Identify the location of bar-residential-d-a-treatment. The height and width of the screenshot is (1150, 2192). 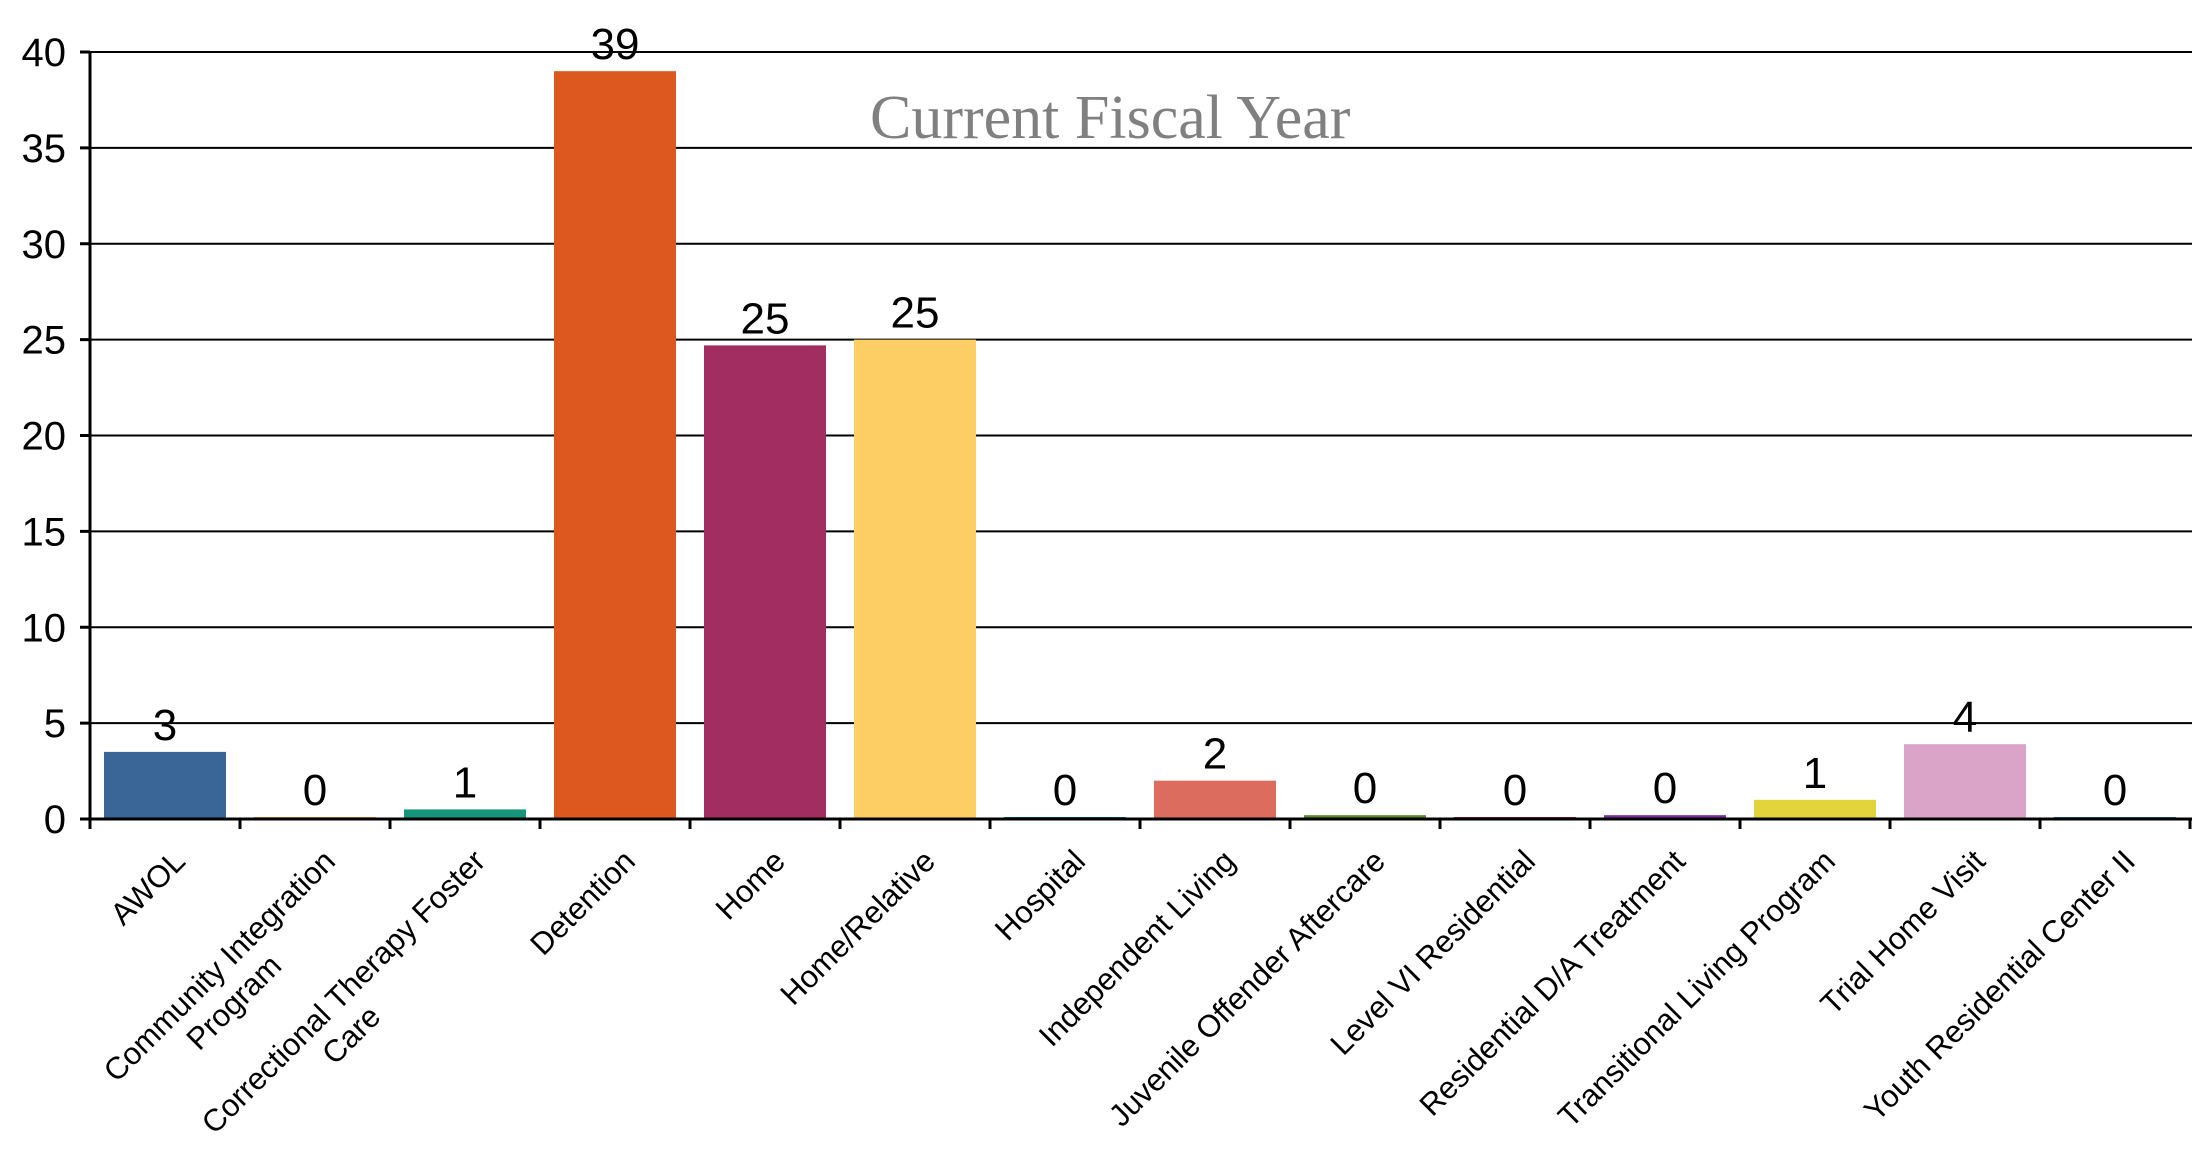
(1665, 817).